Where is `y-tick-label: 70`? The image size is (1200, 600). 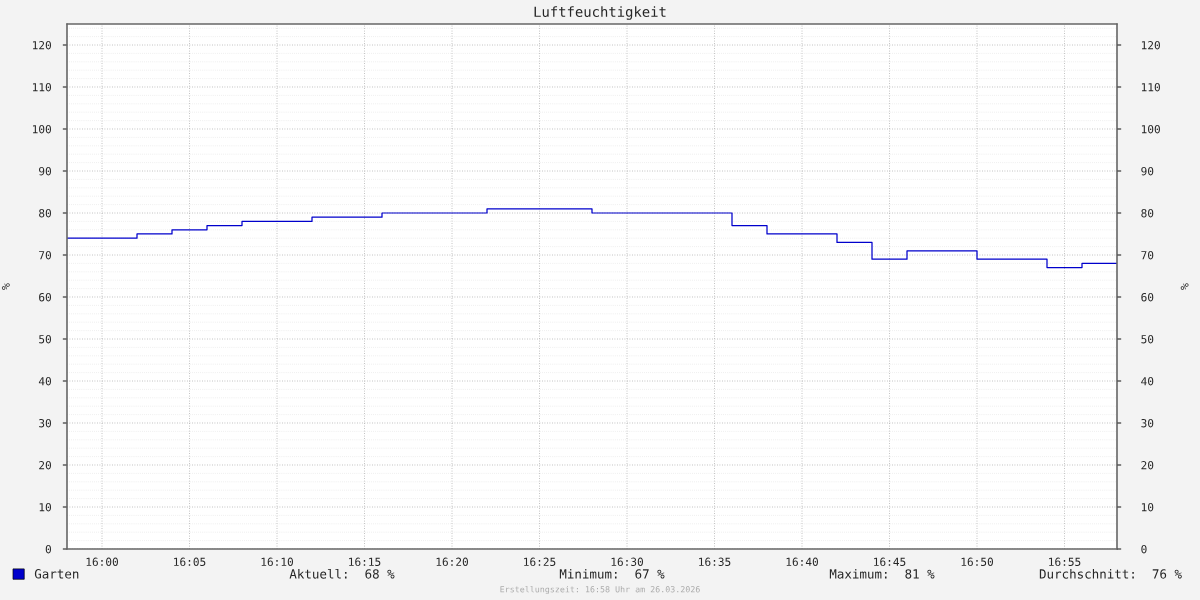 y-tick-label: 70 is located at coordinates (45, 255).